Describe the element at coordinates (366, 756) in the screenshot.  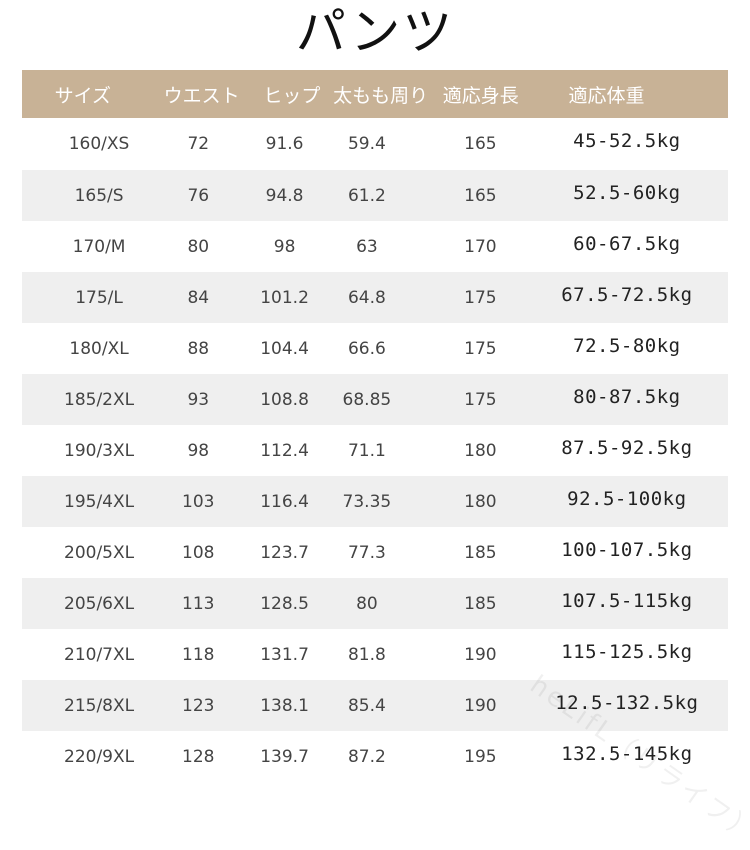
I see `cell-thigh: 87.2` at that location.